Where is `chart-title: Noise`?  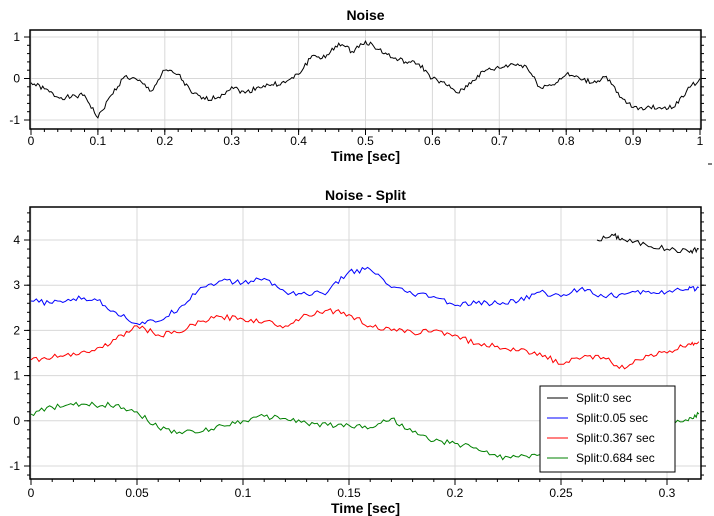
chart-title: Noise is located at coordinates (365, 15).